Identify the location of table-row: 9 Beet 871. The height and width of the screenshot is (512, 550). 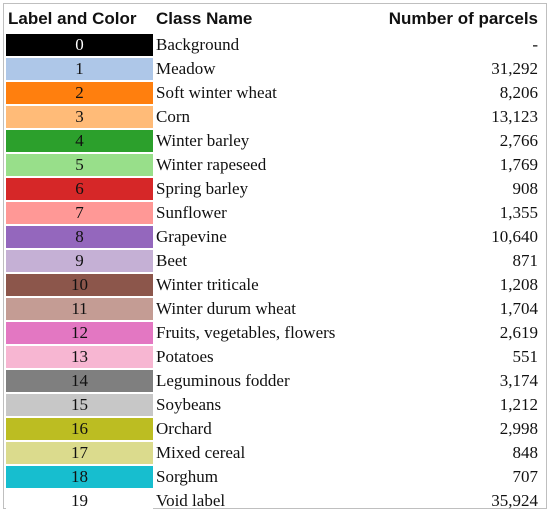
(275, 261).